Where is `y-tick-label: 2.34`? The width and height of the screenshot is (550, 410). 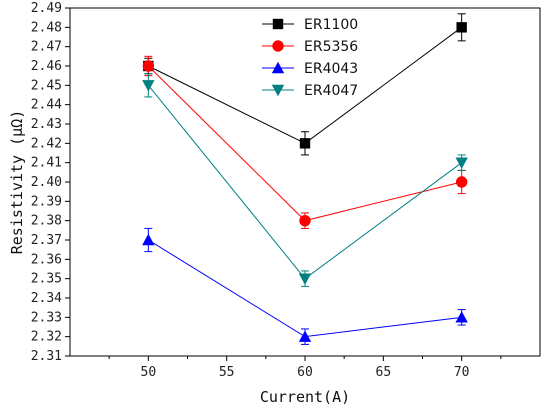 y-tick-label: 2.34 is located at coordinates (46, 298).